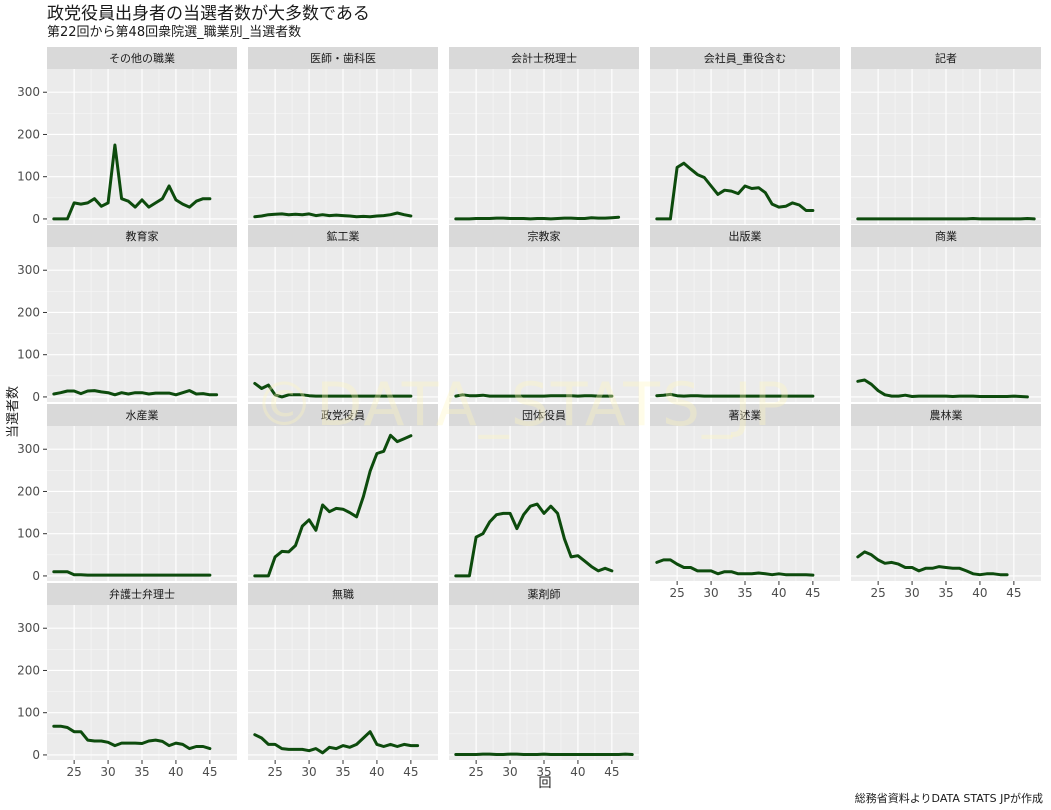 The height and width of the screenshot is (810, 1051). I want to click on facet-strip-label: 鉱工業, so click(343, 236).